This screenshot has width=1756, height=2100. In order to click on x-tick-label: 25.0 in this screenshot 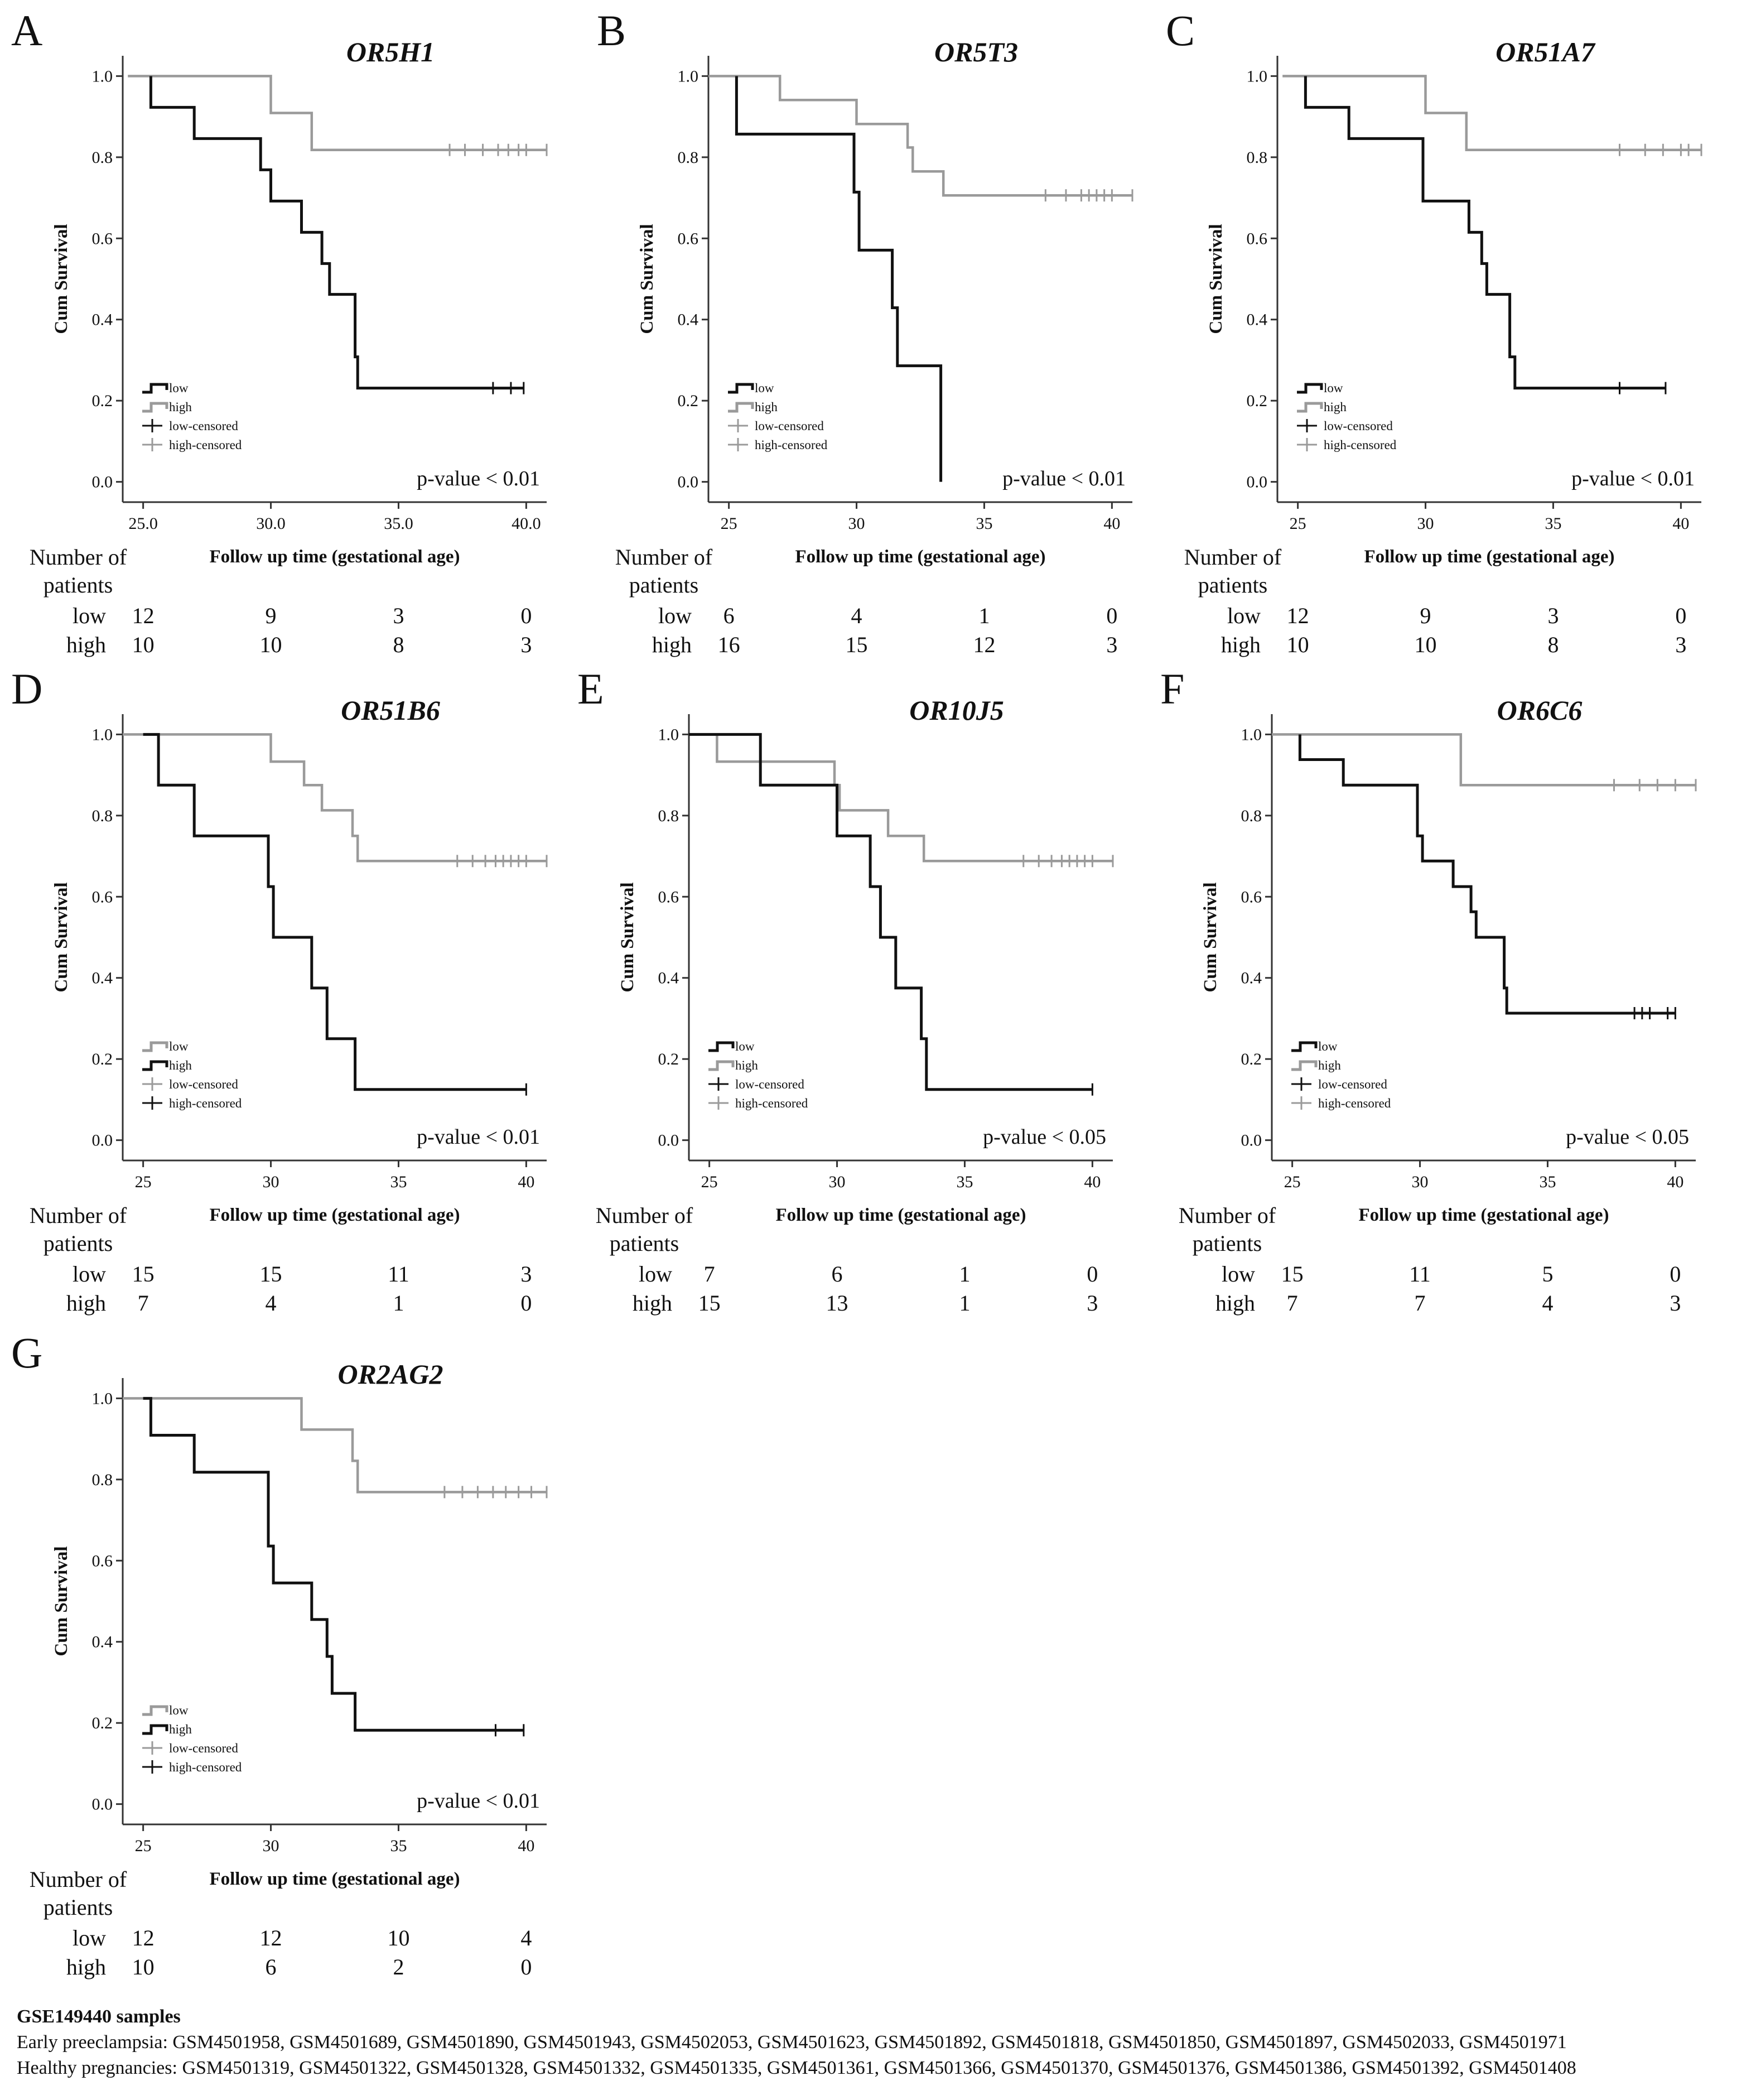, I will do `click(143, 523)`.